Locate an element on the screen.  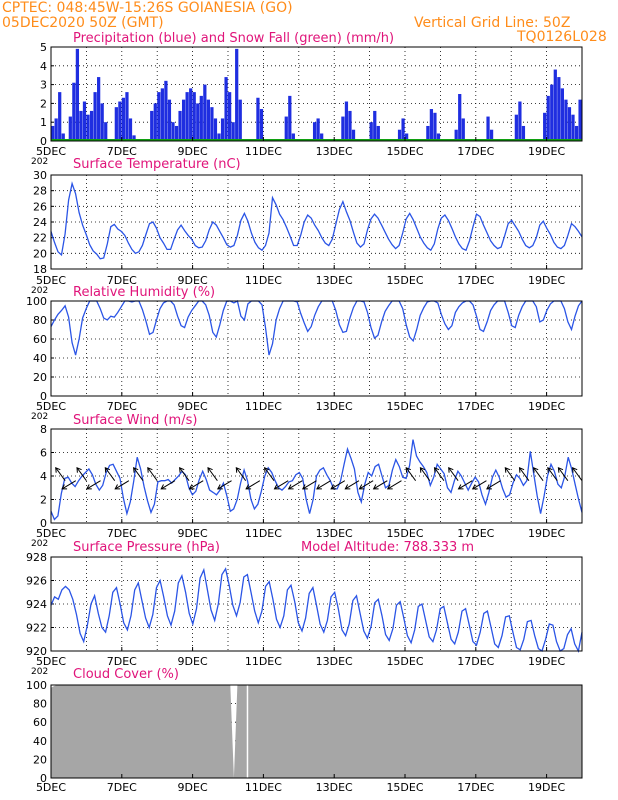
y-tick-label: 60 is located at coordinates (40, 722).